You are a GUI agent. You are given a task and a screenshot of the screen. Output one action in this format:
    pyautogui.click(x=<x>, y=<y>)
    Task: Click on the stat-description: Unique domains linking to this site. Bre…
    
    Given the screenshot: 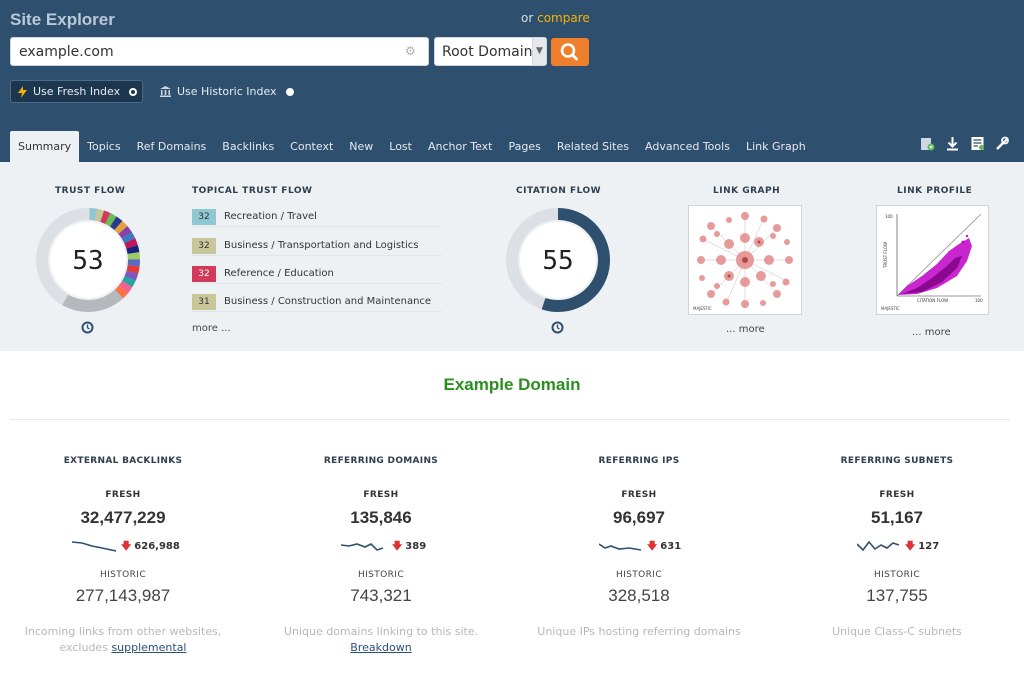 What is the action you would take?
    pyautogui.click(x=381, y=639)
    